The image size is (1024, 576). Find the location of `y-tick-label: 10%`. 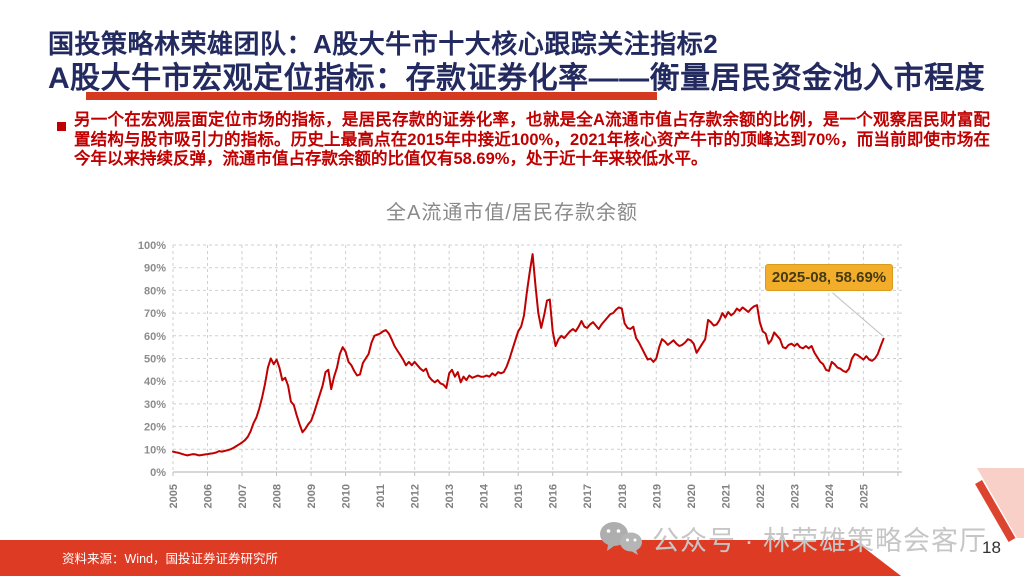

y-tick-label: 10% is located at coordinates (155, 450).